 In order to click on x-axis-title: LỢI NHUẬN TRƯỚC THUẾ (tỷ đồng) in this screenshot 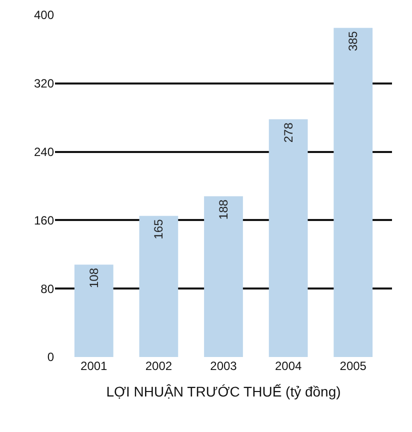, I will do `click(223, 391)`.